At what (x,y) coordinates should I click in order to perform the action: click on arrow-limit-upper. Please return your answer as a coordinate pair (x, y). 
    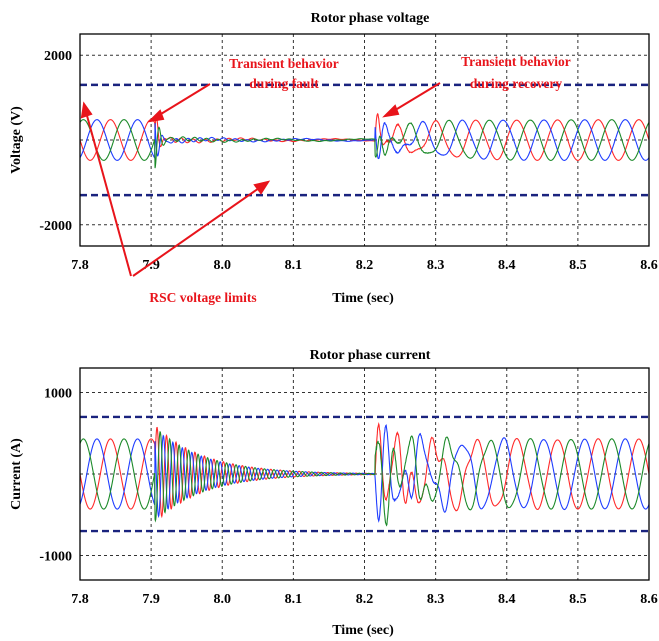
    Looking at the image, I should click on (108, 194).